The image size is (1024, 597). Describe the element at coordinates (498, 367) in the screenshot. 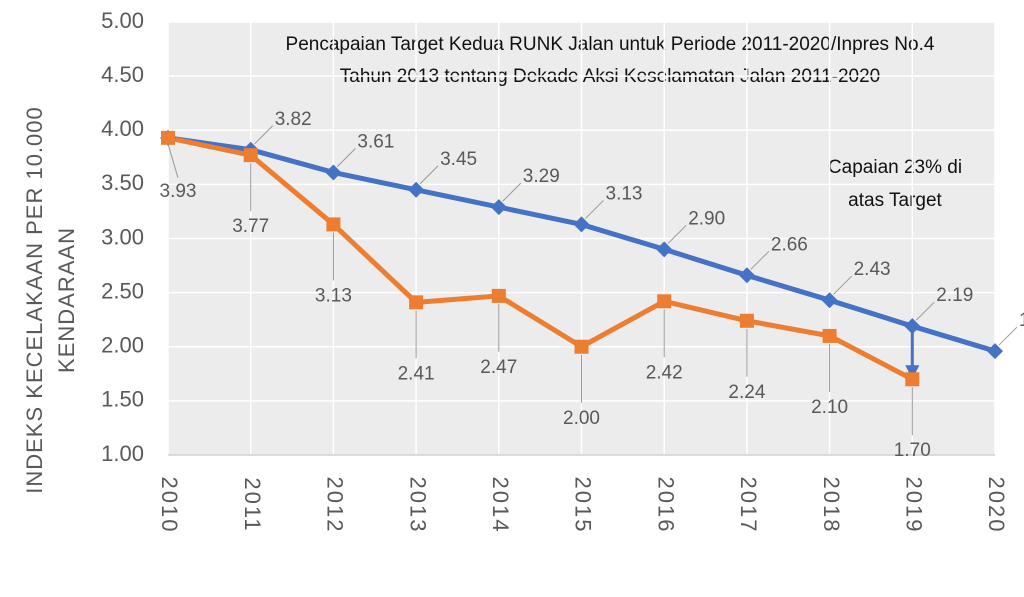

I see `data-label: 2.47` at that location.